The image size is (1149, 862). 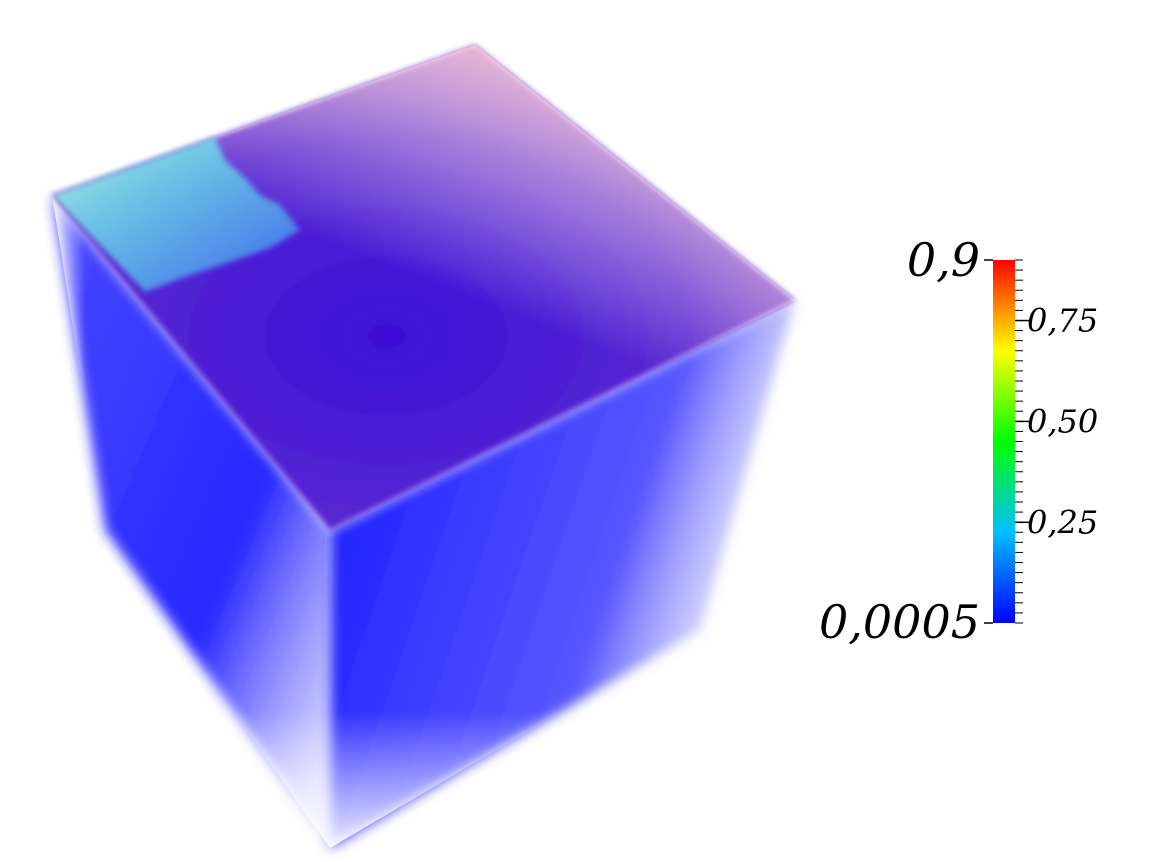 What do you see at coordinates (176, 214) in the screenshot?
I see `high-value-region` at bounding box center [176, 214].